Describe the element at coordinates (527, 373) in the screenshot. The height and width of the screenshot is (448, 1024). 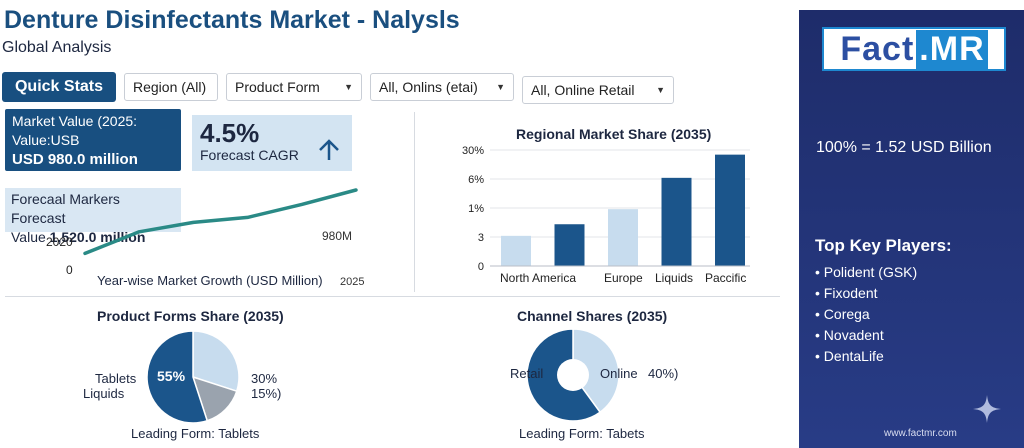
I see `channel-label-retail: Retail` at that location.